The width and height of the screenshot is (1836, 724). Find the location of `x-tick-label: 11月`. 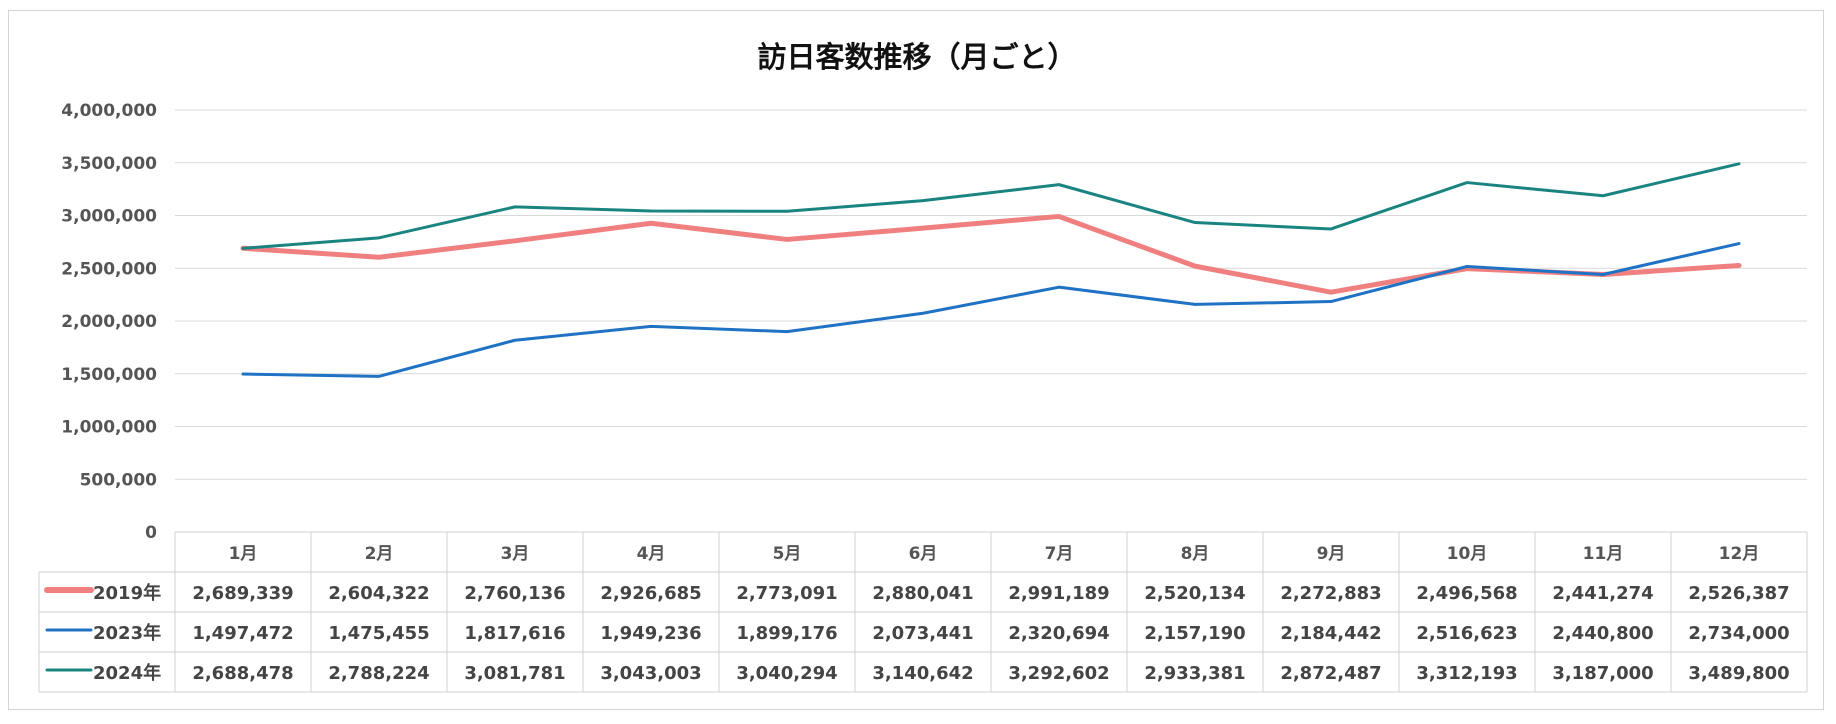

x-tick-label: 11月 is located at coordinates (1603, 554).